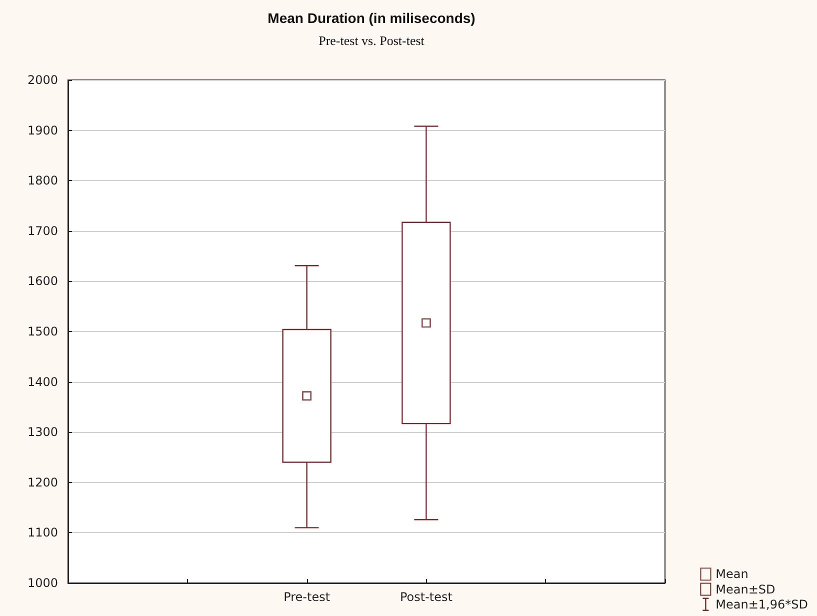  I want to click on y-tick-label: 1600, so click(42, 281).